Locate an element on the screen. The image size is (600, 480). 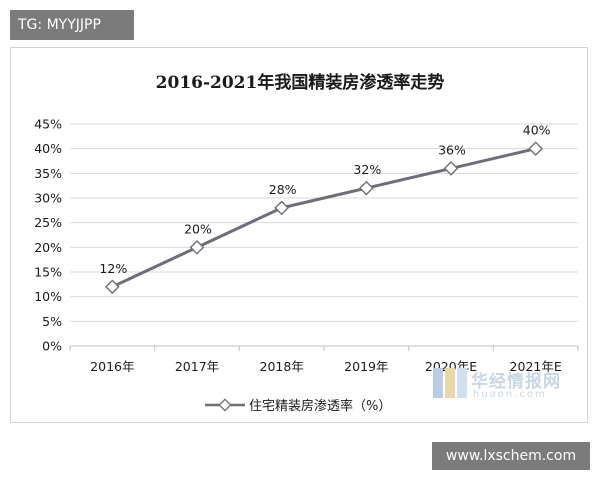
watermark-name: 华经情报网 is located at coordinates (516, 382).